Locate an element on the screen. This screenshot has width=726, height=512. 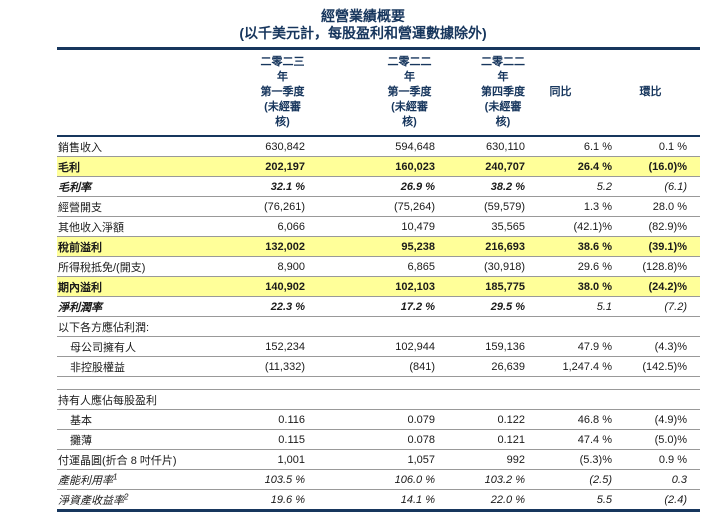
col-header-line: 第四季度 is located at coordinates (503, 92).